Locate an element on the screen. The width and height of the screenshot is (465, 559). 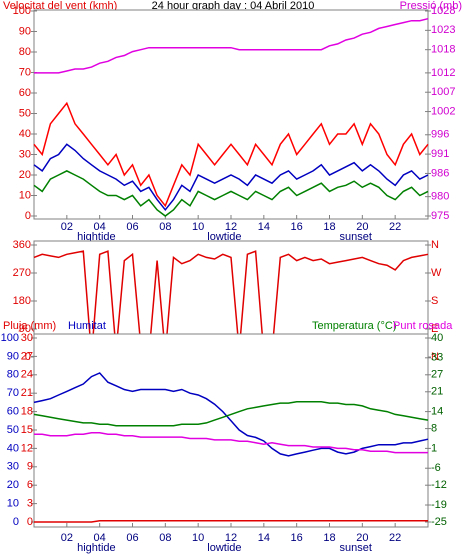
y-tick-label: 24 is located at coordinates (27, 375).